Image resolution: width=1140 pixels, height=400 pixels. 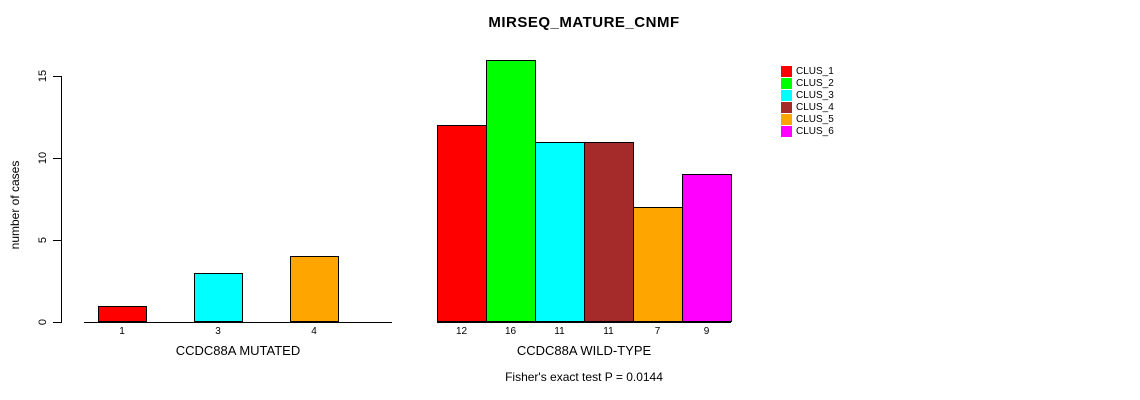 What do you see at coordinates (511, 191) in the screenshot?
I see `bar-clus_2-wildtype` at bounding box center [511, 191].